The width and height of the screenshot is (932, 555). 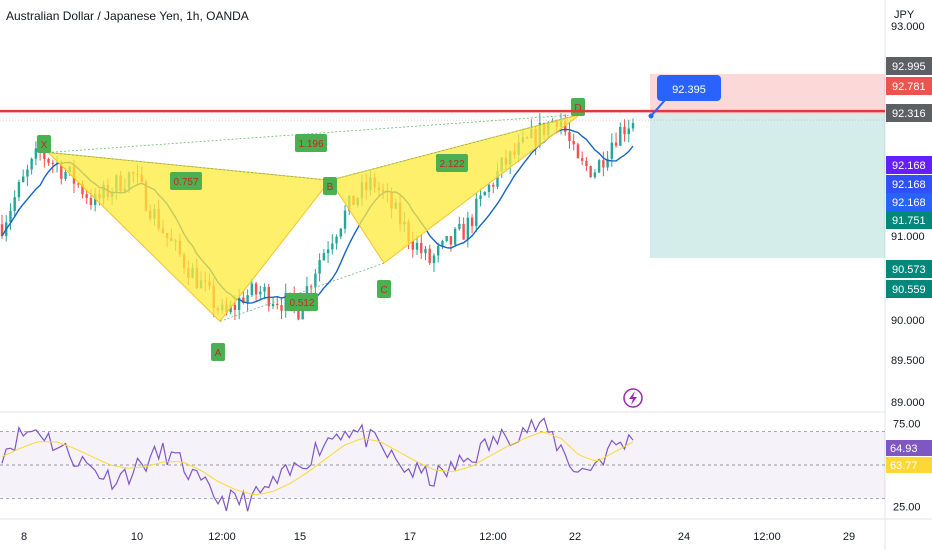 I want to click on price-tag: 92.168, so click(x=909, y=203).